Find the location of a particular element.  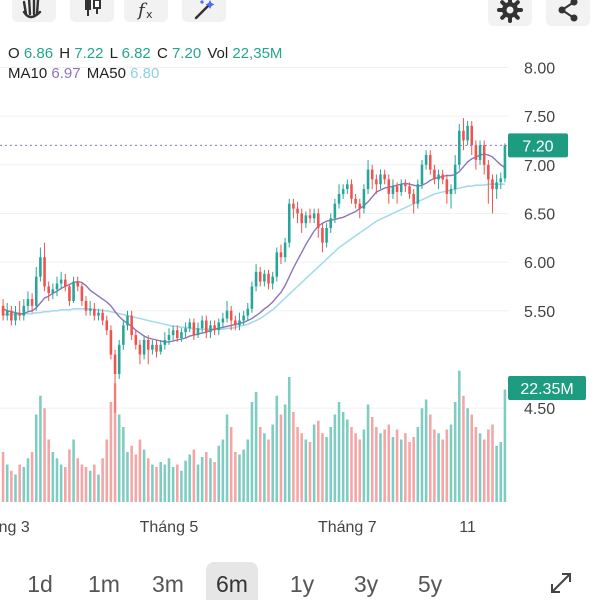

period-tab-1m: 1m is located at coordinates (104, 584).